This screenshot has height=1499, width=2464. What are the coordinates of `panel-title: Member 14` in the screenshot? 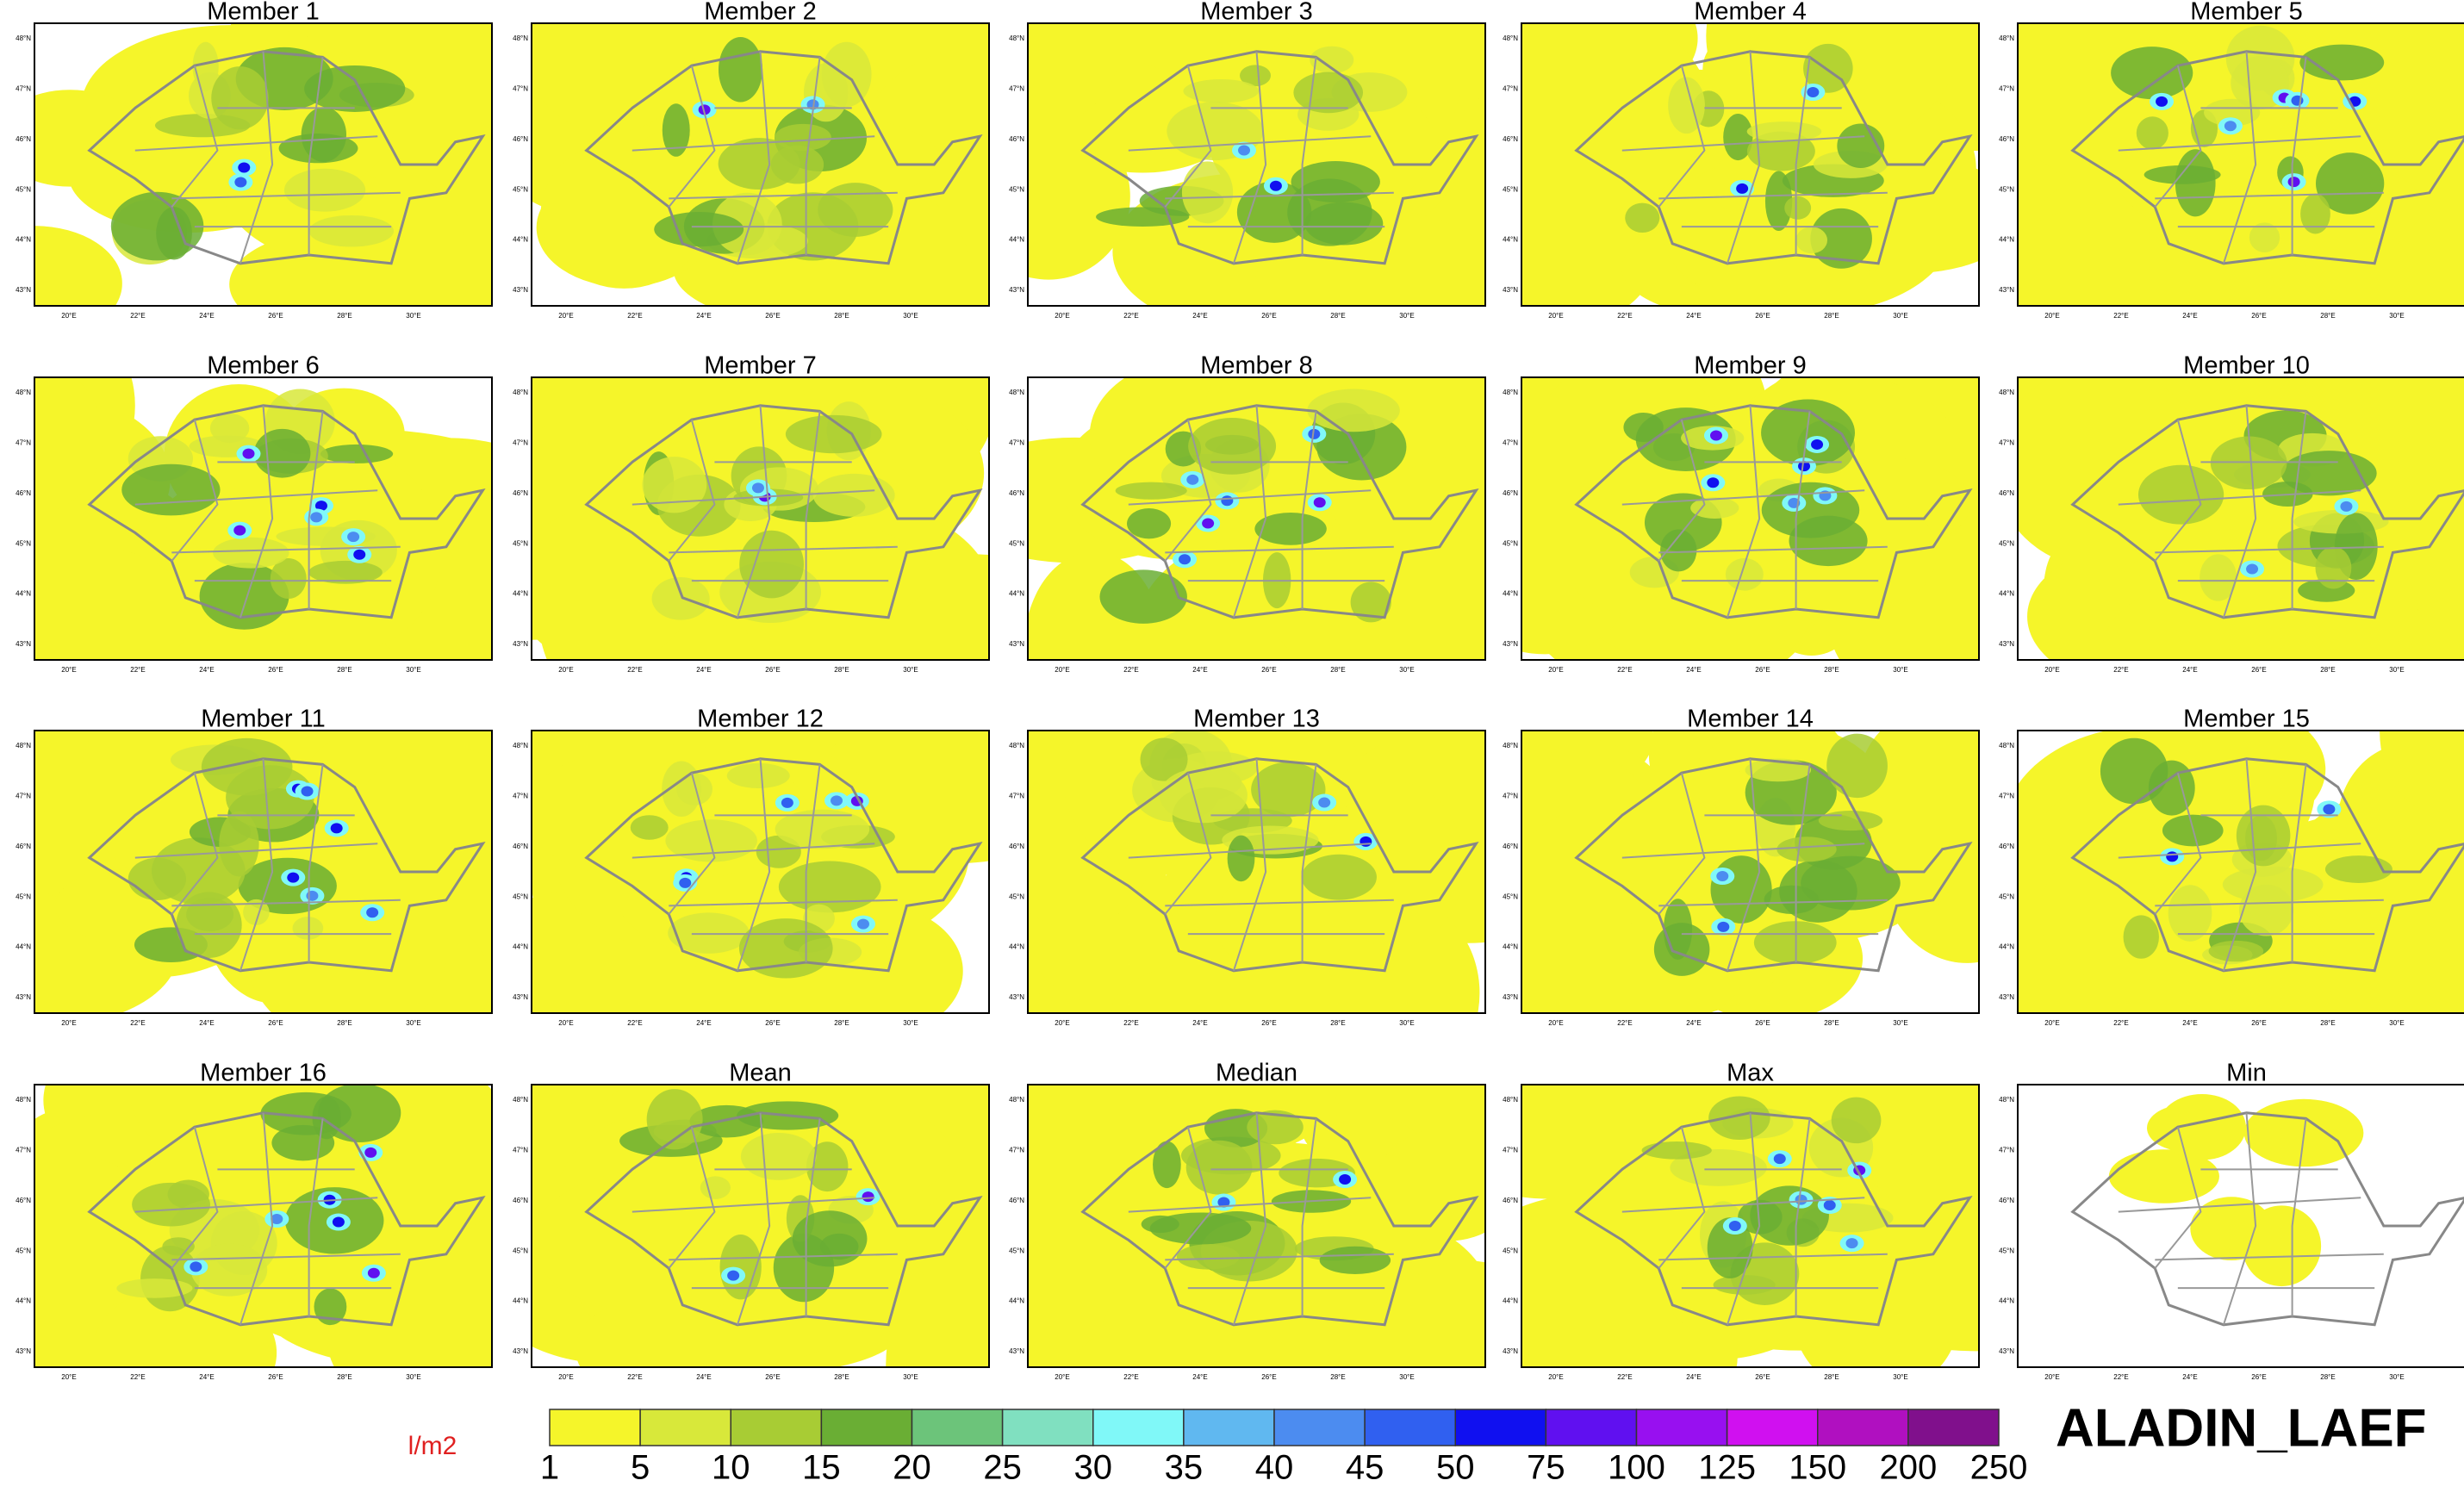 It's located at (1751, 719).